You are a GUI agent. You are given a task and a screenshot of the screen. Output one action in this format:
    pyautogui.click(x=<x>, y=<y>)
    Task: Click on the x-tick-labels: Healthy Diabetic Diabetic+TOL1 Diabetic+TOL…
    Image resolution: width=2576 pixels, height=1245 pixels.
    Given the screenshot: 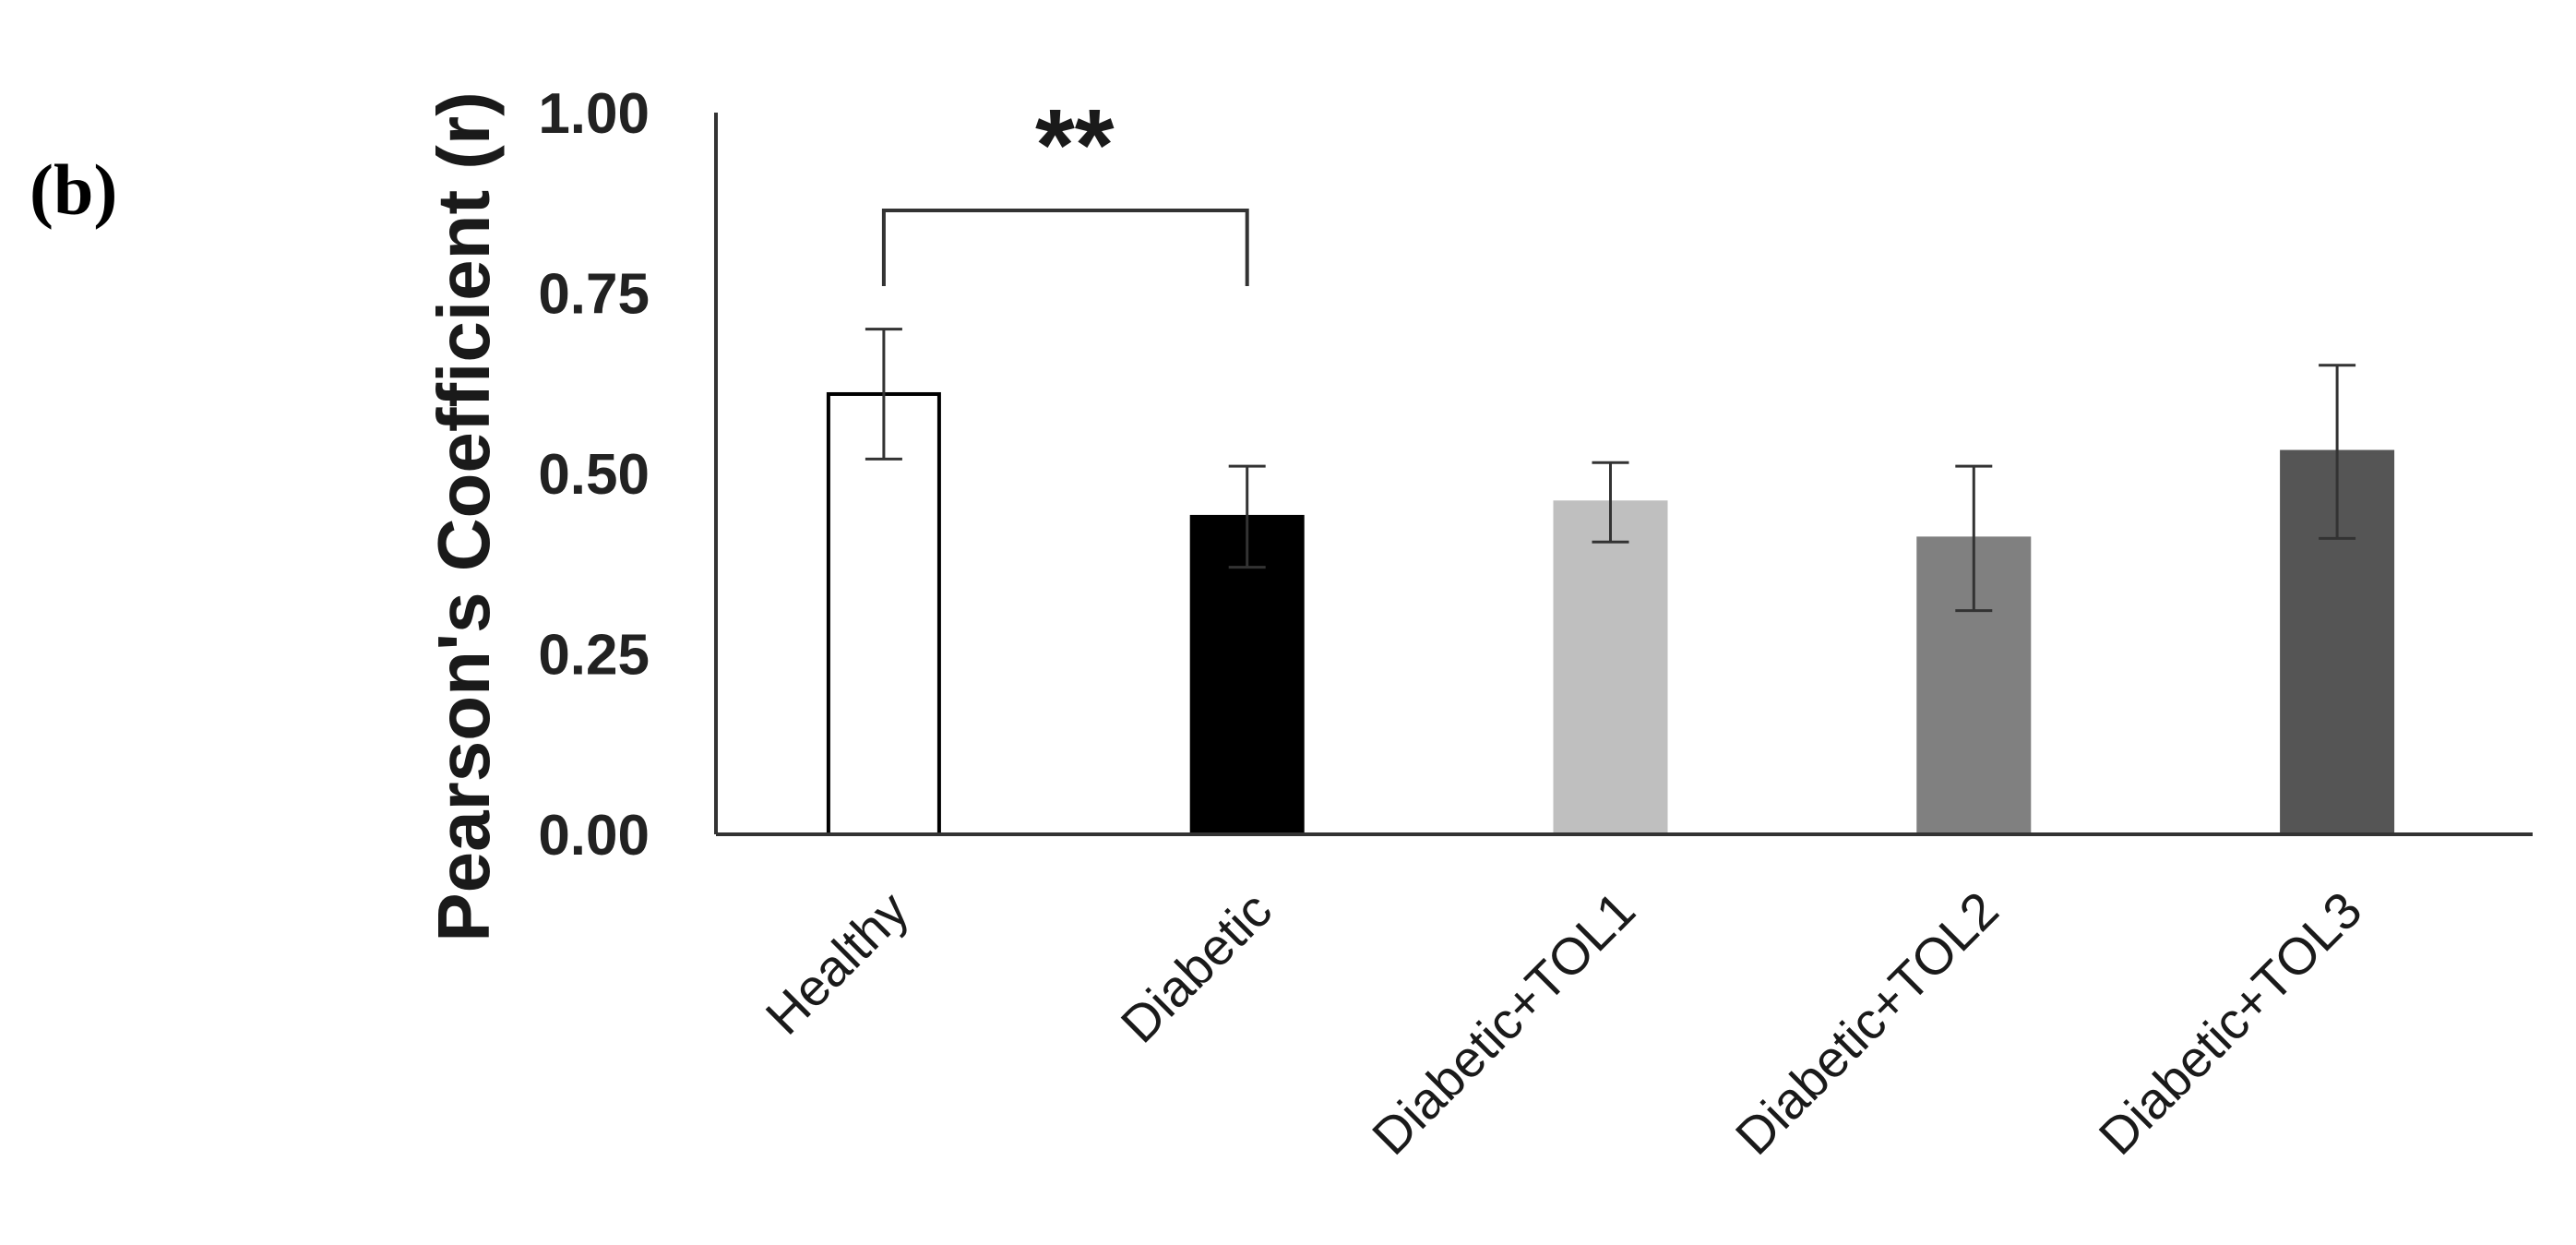 What is the action you would take?
    pyautogui.click(x=1564, y=1023)
    